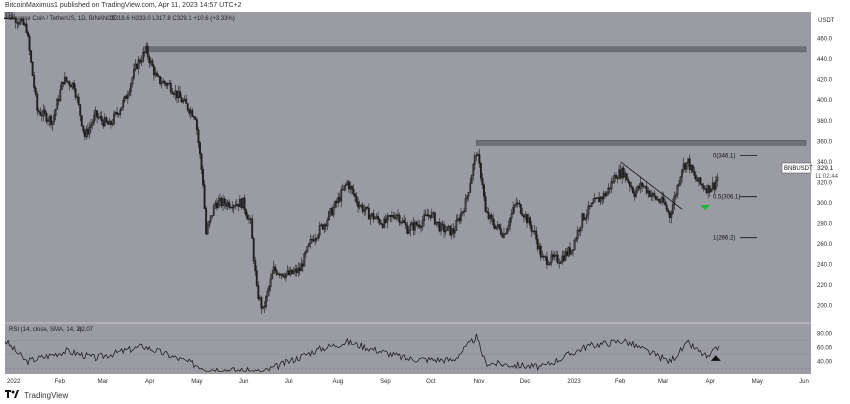 The height and width of the screenshot is (404, 850). I want to click on price-tick-label: 220.0, so click(825, 286).